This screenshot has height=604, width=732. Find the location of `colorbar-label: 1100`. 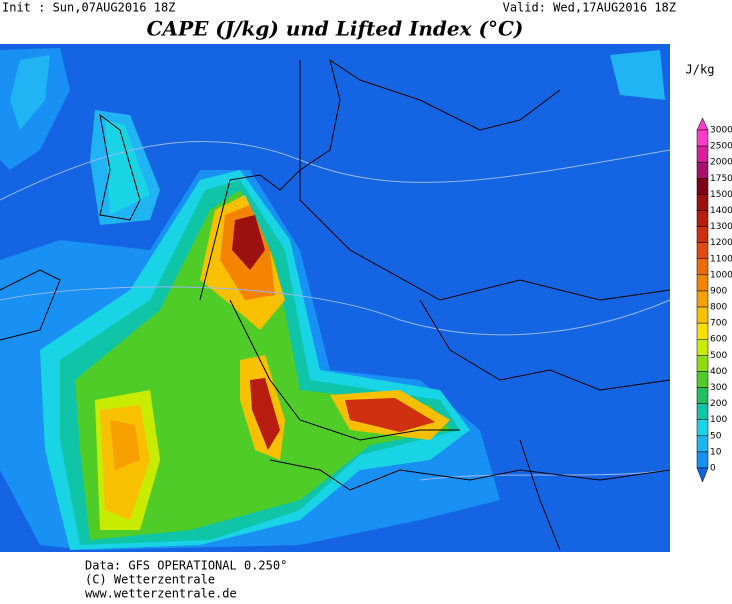

colorbar-label: 1100 is located at coordinates (721, 259).